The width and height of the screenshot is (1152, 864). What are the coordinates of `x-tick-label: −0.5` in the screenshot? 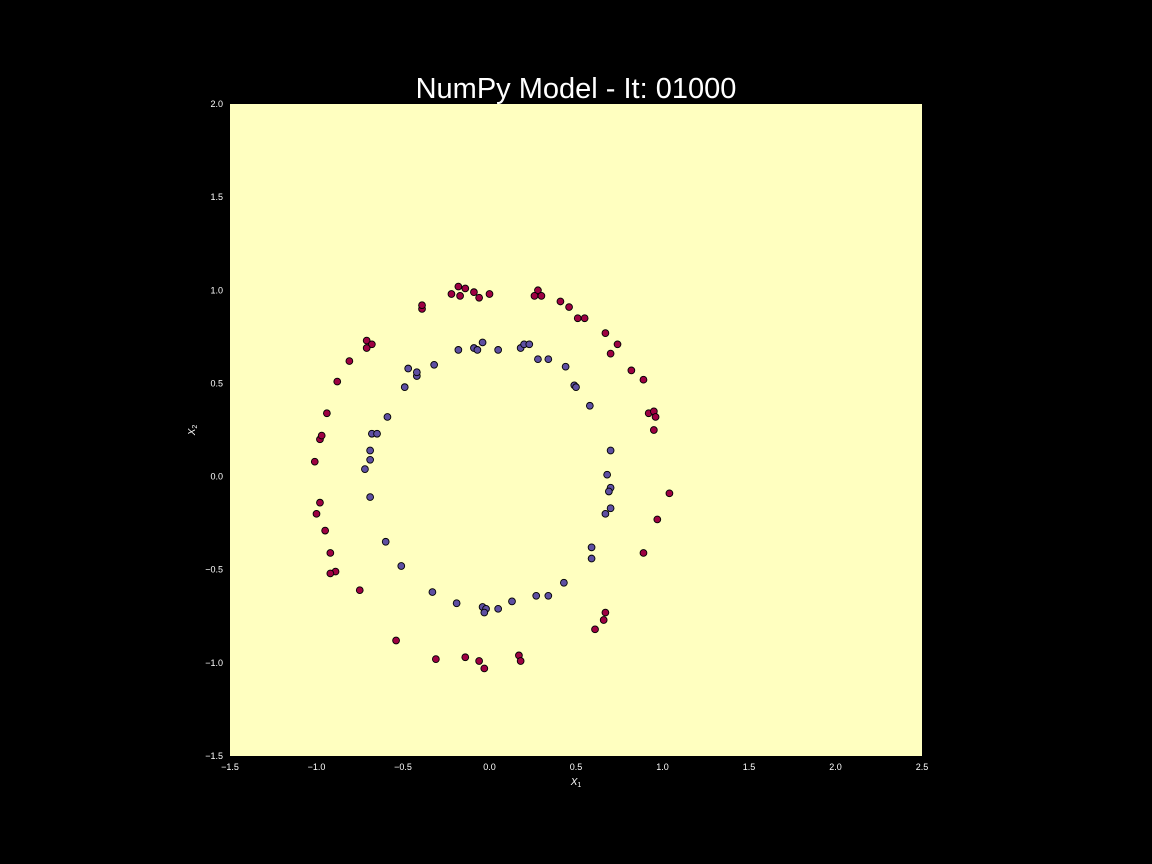 It's located at (403, 767).